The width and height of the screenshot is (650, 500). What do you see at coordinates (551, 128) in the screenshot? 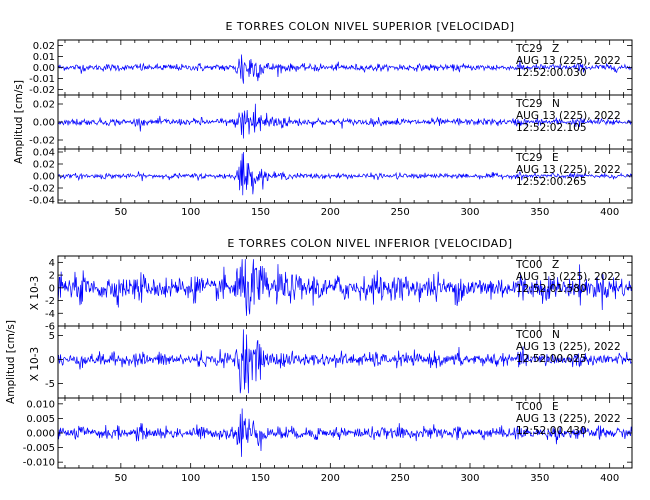
I see `time-label: 12:52:02.105` at bounding box center [551, 128].